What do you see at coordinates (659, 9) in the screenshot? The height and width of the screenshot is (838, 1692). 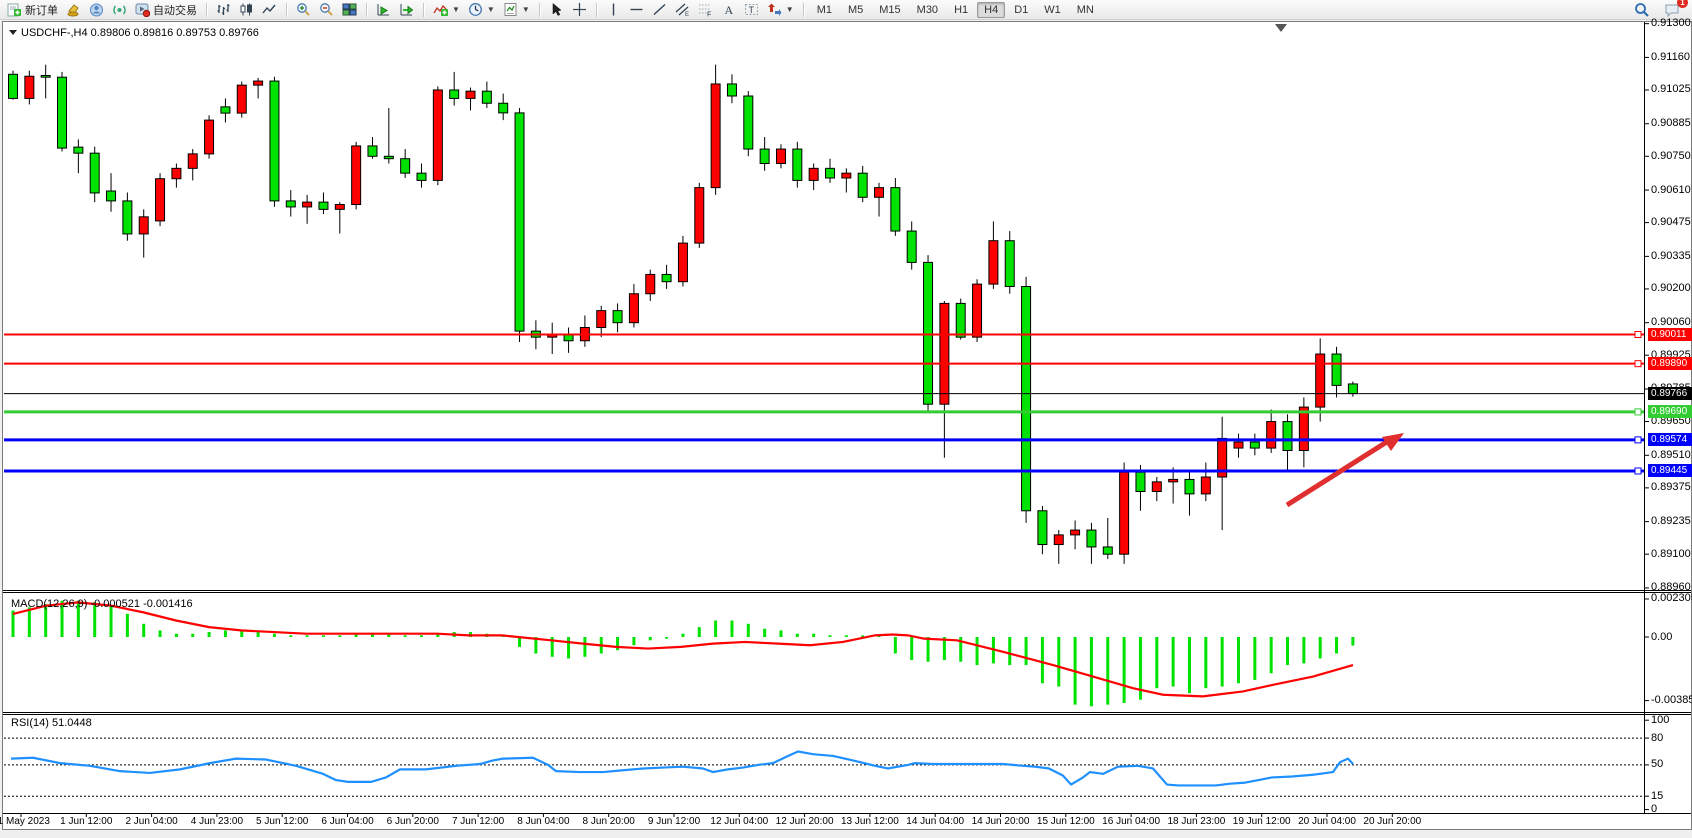 I see `trendline-button` at bounding box center [659, 9].